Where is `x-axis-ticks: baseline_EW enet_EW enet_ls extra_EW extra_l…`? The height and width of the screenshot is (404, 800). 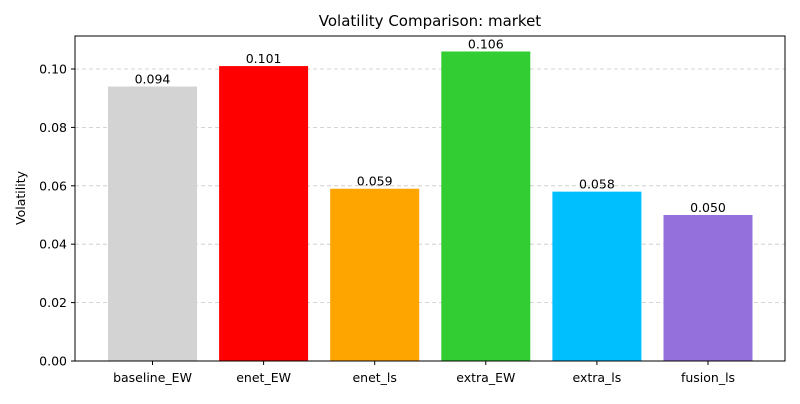 x-axis-ticks: baseline_EW enet_EW enet_ls extra_EW extra_l… is located at coordinates (424, 373).